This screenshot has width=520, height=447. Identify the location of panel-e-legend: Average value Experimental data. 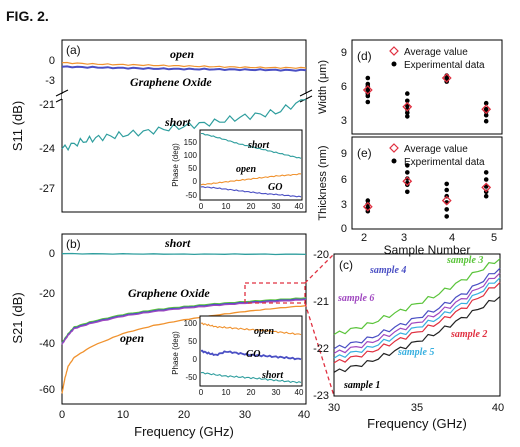
(437, 155).